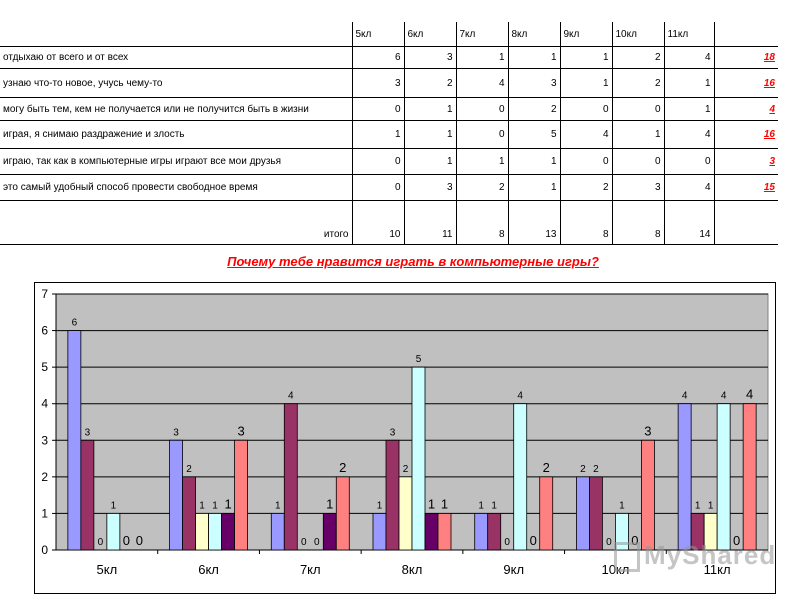 This screenshot has height=600, width=800. Describe the element at coordinates (44, 550) in the screenshot. I see `y-tick-label: 0` at that location.